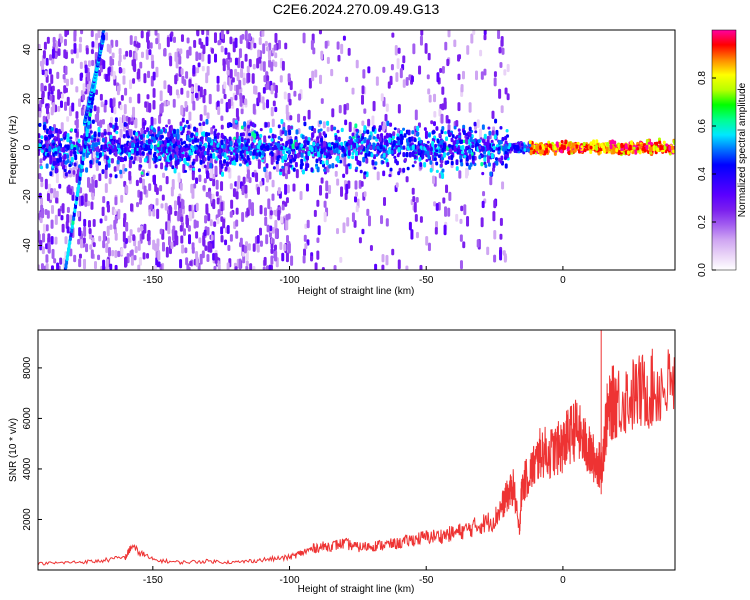 Image resolution: width=750 pixels, height=600 pixels. Describe the element at coordinates (563, 580) in the screenshot. I see `x-tick-label: 0` at that location.